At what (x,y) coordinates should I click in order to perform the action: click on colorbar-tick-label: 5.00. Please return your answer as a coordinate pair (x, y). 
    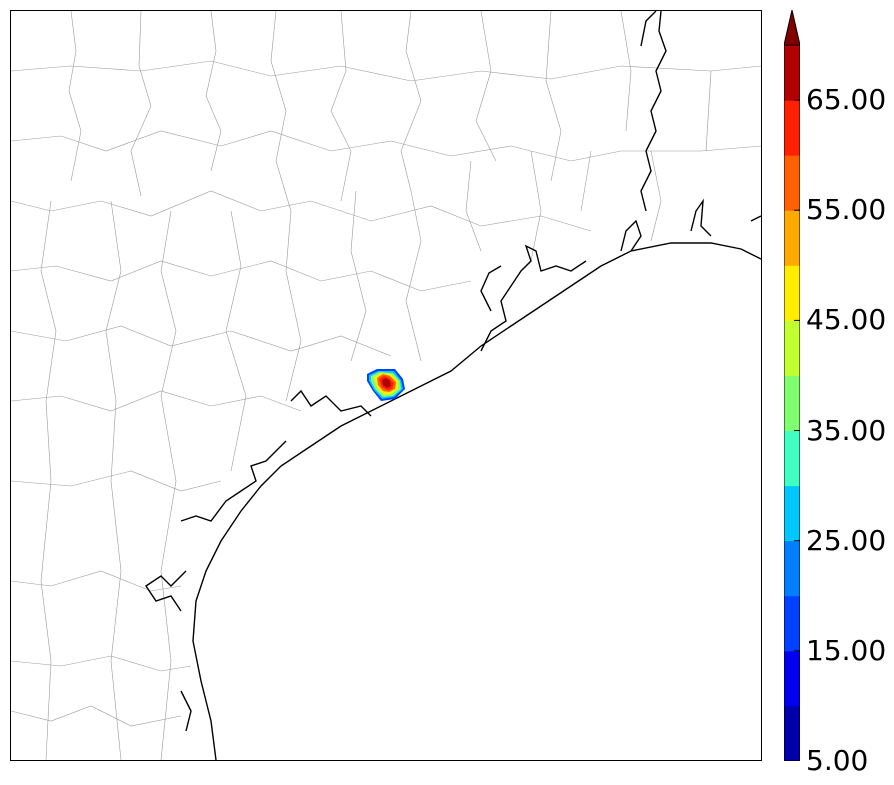
    Looking at the image, I should click on (837, 760).